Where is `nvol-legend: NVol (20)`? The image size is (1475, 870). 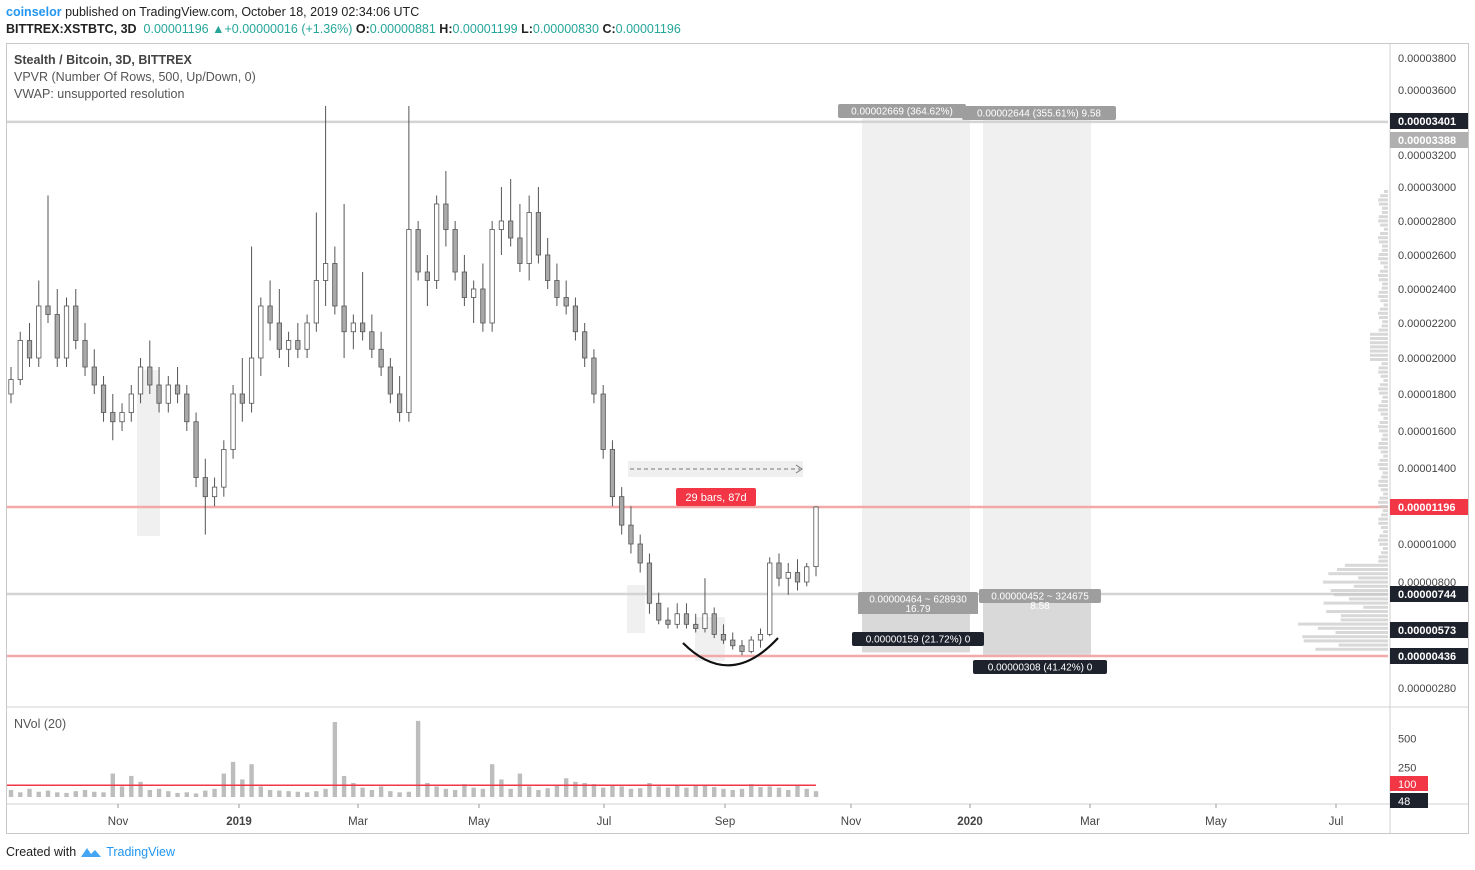
nvol-legend: NVol (20) is located at coordinates (40, 724).